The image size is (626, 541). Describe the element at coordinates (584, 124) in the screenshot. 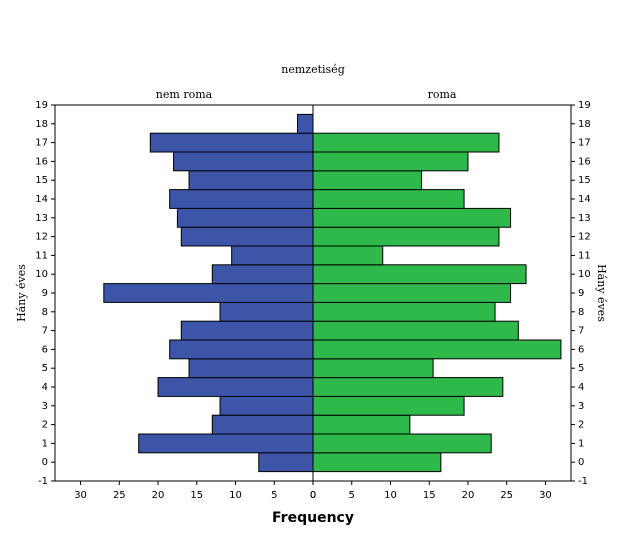

I see `y-tick-label-right: 18` at that location.